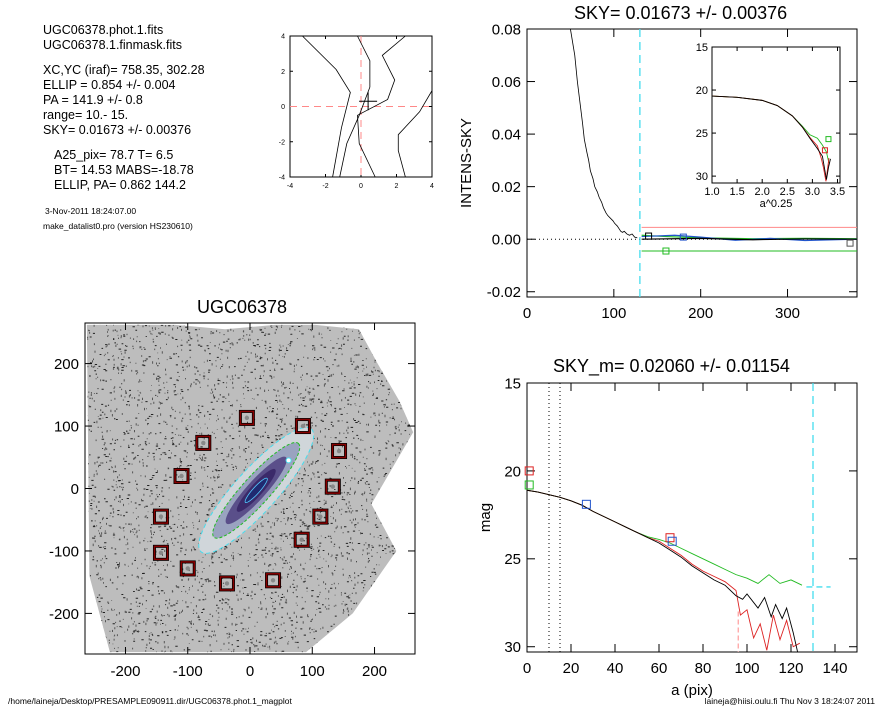  What do you see at coordinates (485, 517) in the screenshot?
I see `mag-ylabel: mag` at bounding box center [485, 517].